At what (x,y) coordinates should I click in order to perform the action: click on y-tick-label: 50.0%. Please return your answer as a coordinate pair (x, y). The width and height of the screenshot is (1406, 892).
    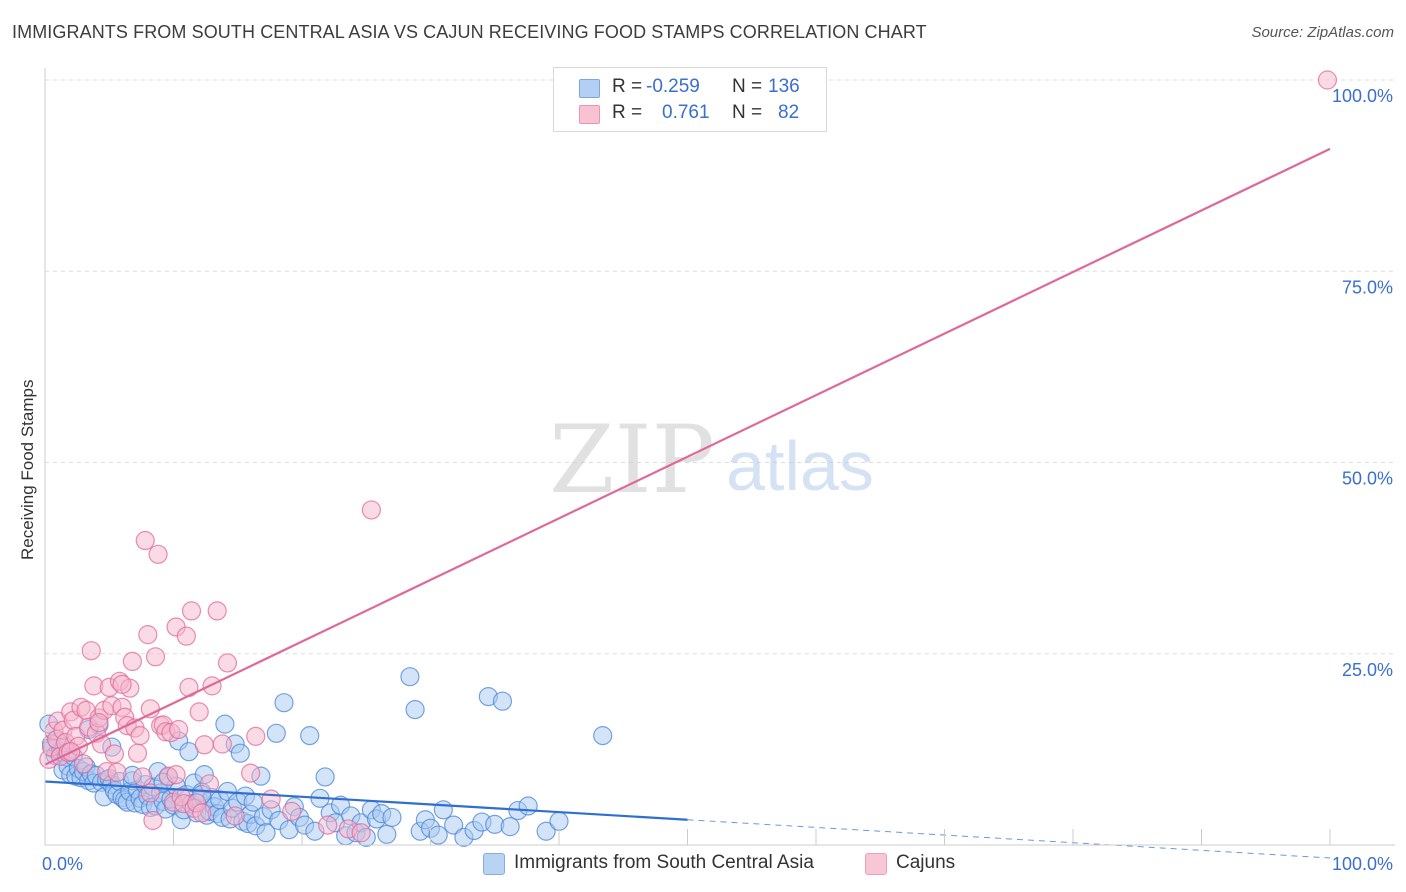
    Looking at the image, I should click on (1367, 479).